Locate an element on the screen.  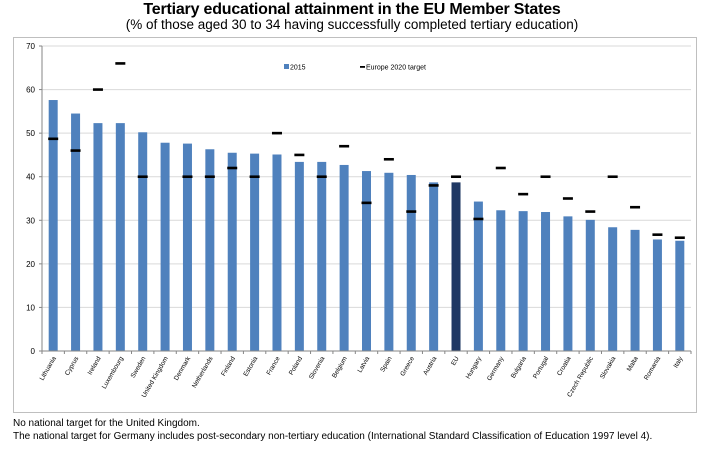
y-tick-label: 10 is located at coordinates (30, 307).